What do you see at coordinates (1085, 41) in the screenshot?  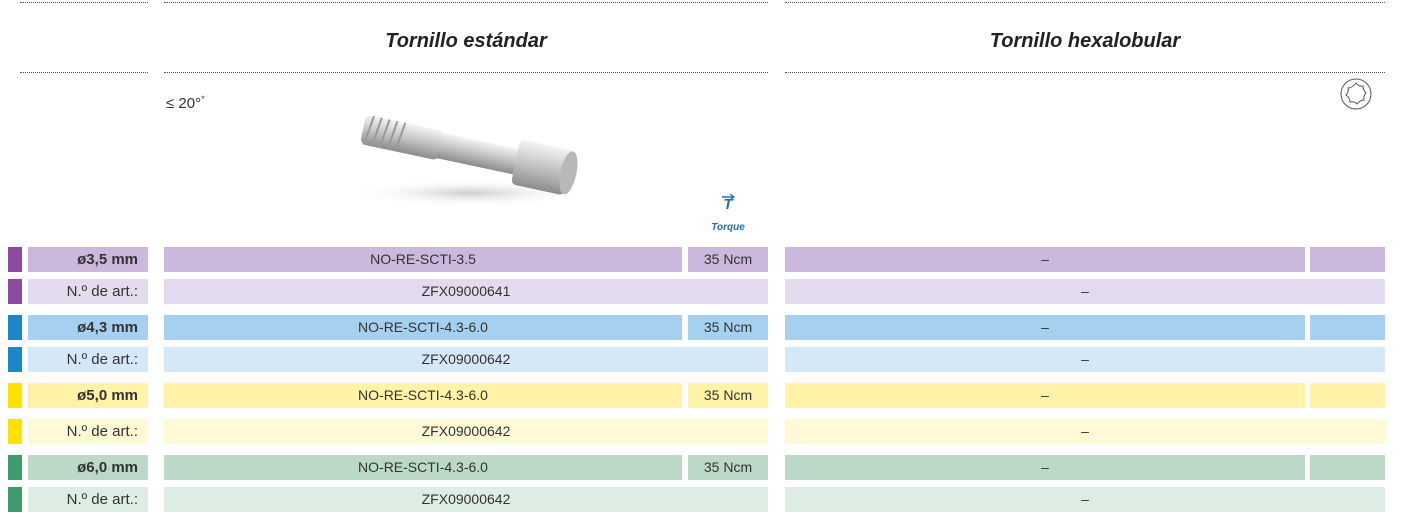 I see `column-title: Tornillo hexalobular` at bounding box center [1085, 41].